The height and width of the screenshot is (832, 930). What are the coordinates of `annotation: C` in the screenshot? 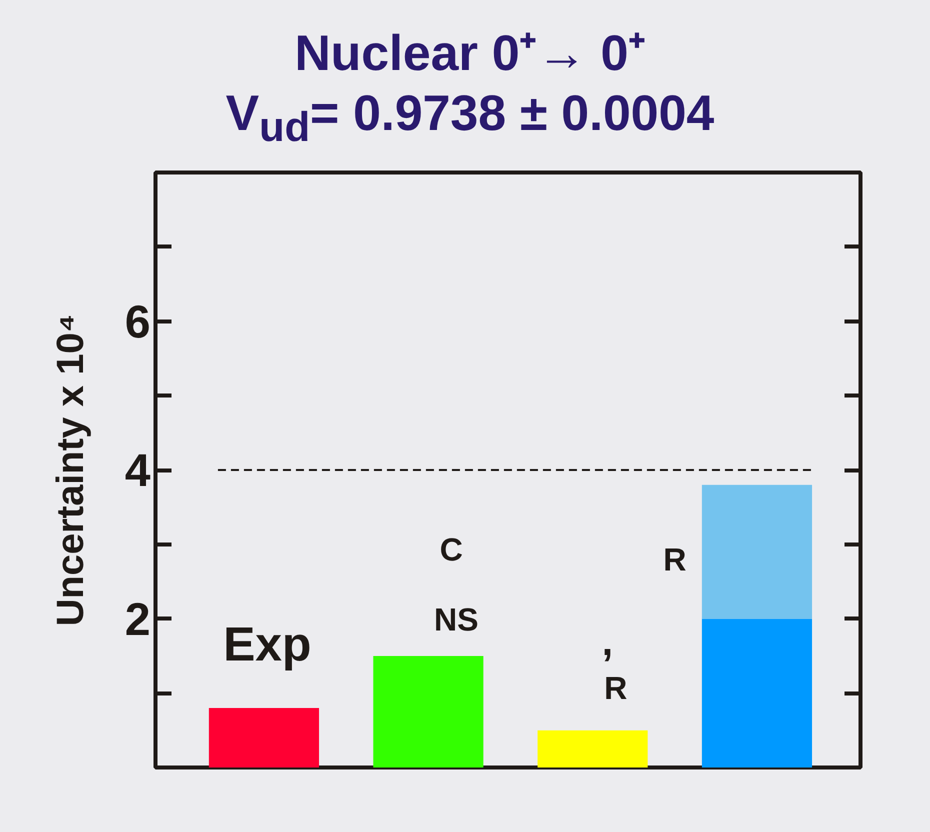 It's located at (451, 550).